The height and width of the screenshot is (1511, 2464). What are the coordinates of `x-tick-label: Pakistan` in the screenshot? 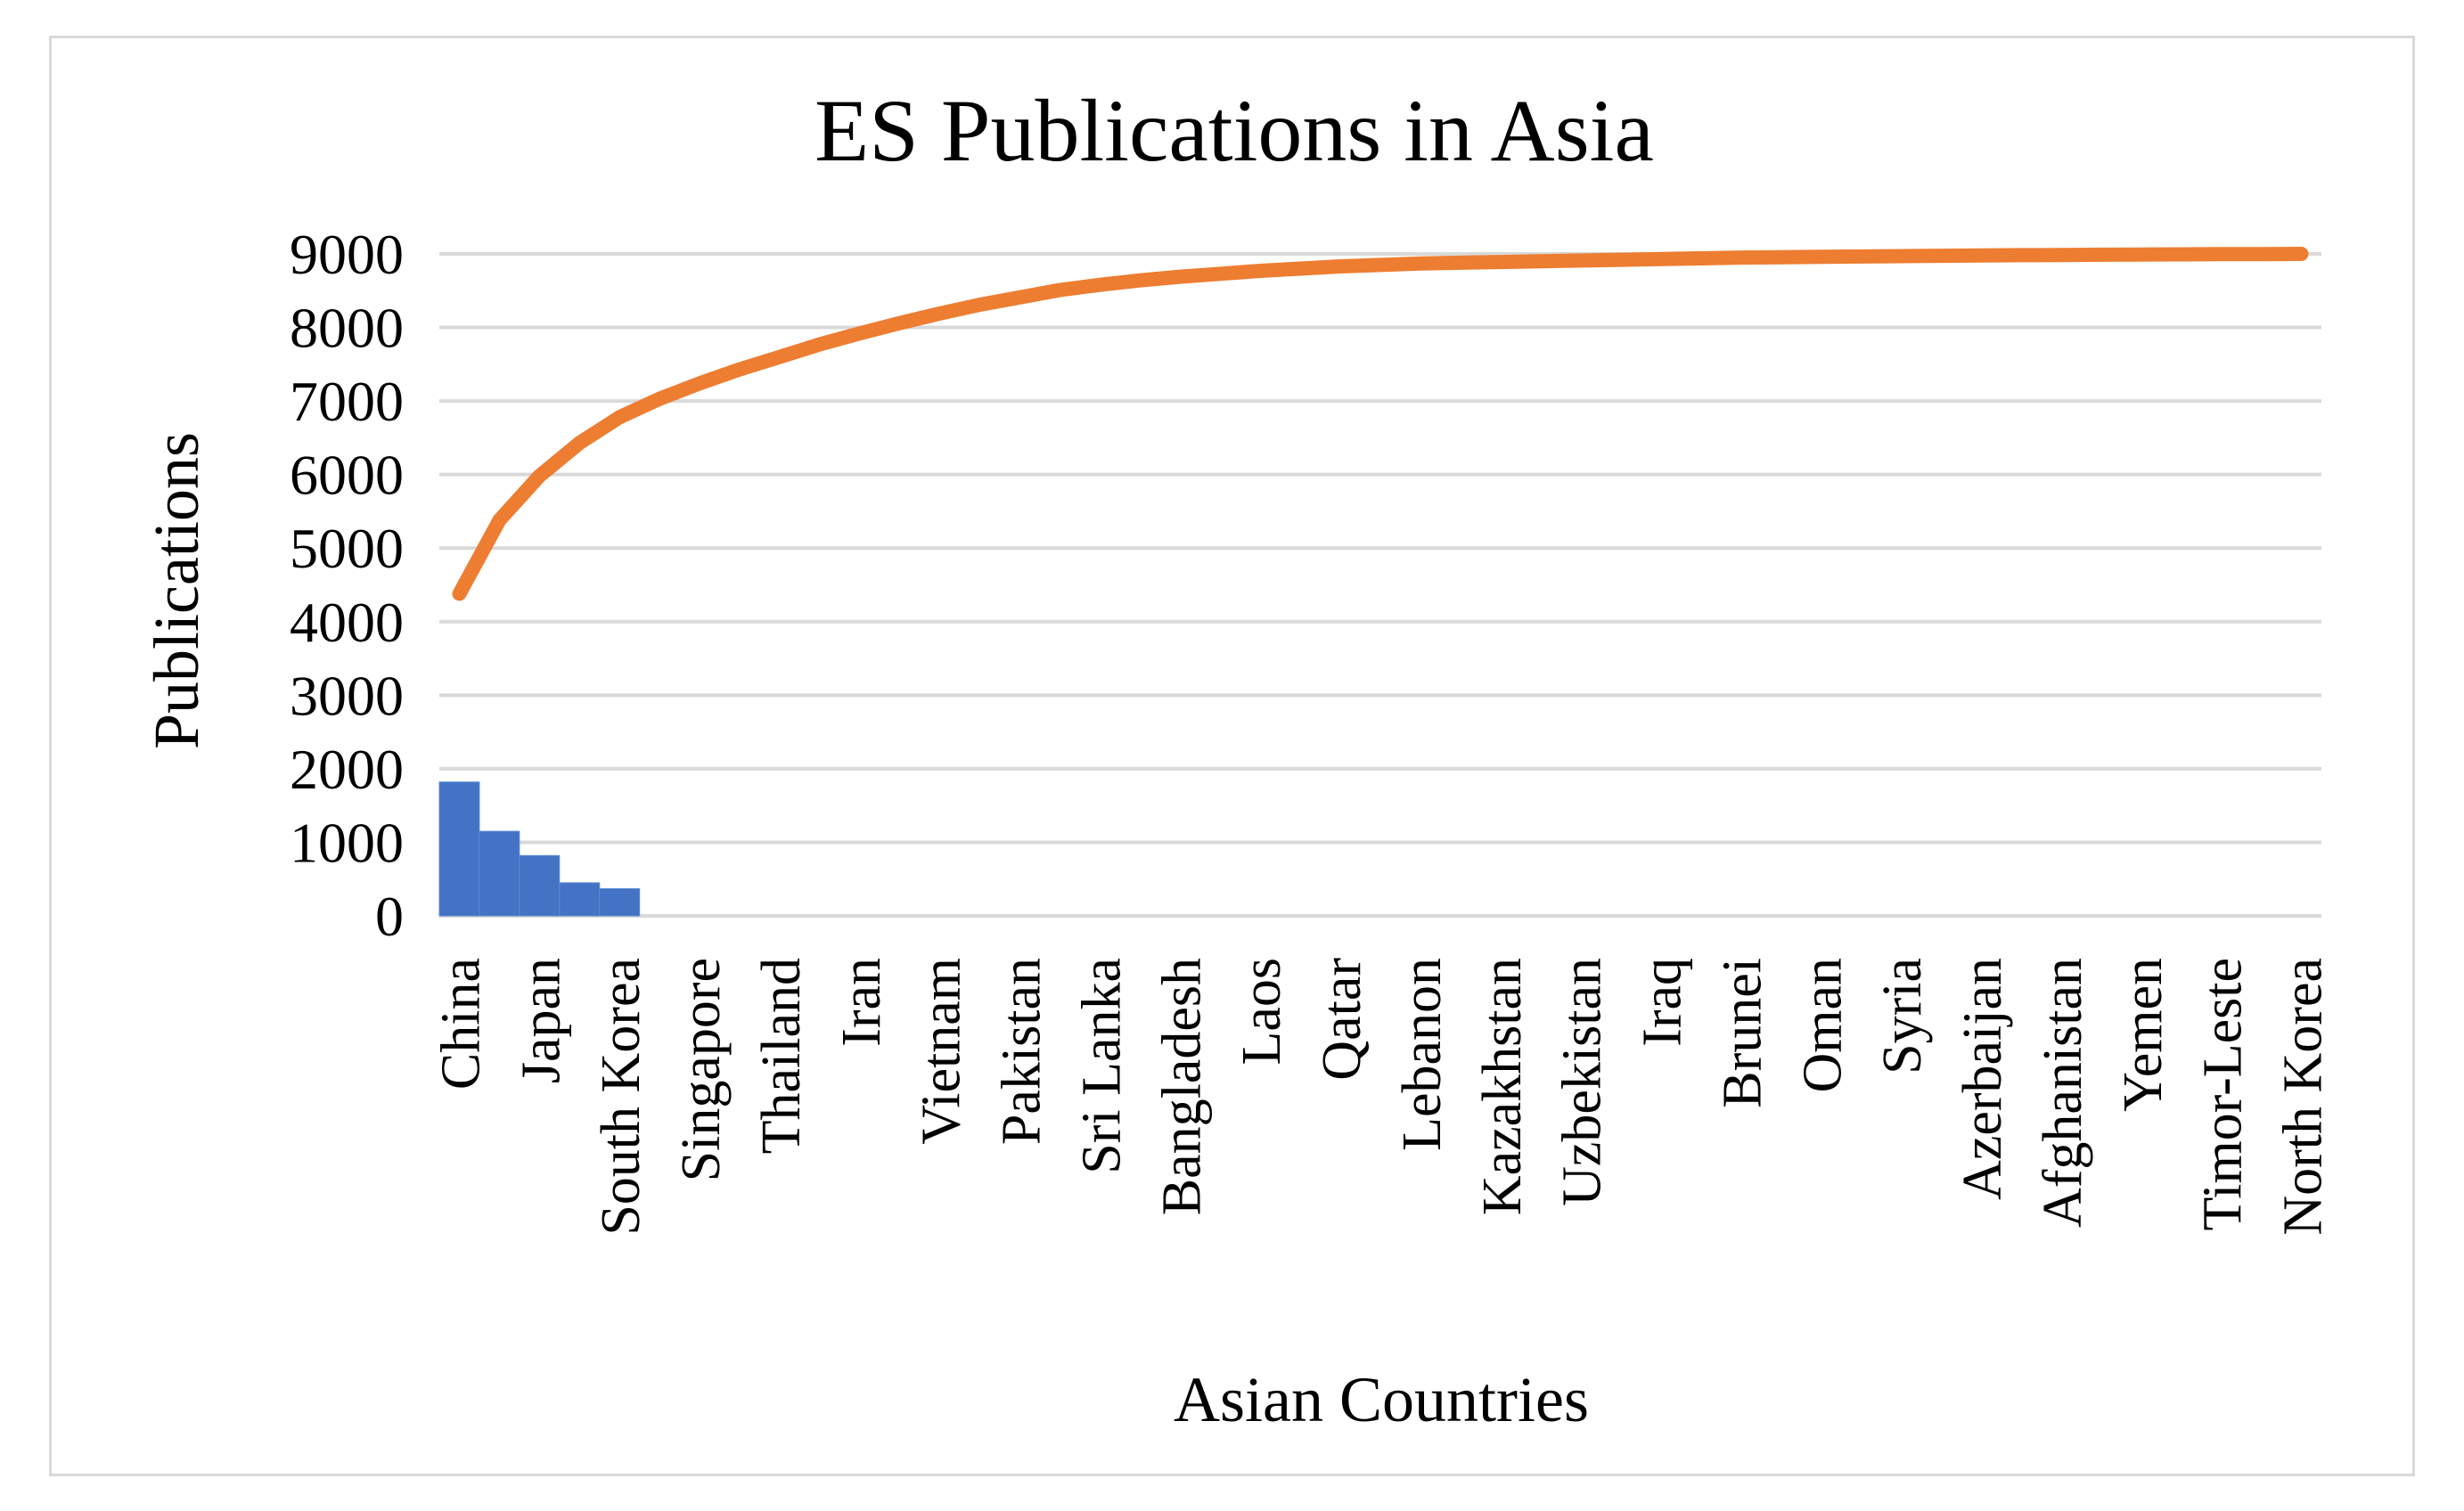 It's located at (1022, 1051).